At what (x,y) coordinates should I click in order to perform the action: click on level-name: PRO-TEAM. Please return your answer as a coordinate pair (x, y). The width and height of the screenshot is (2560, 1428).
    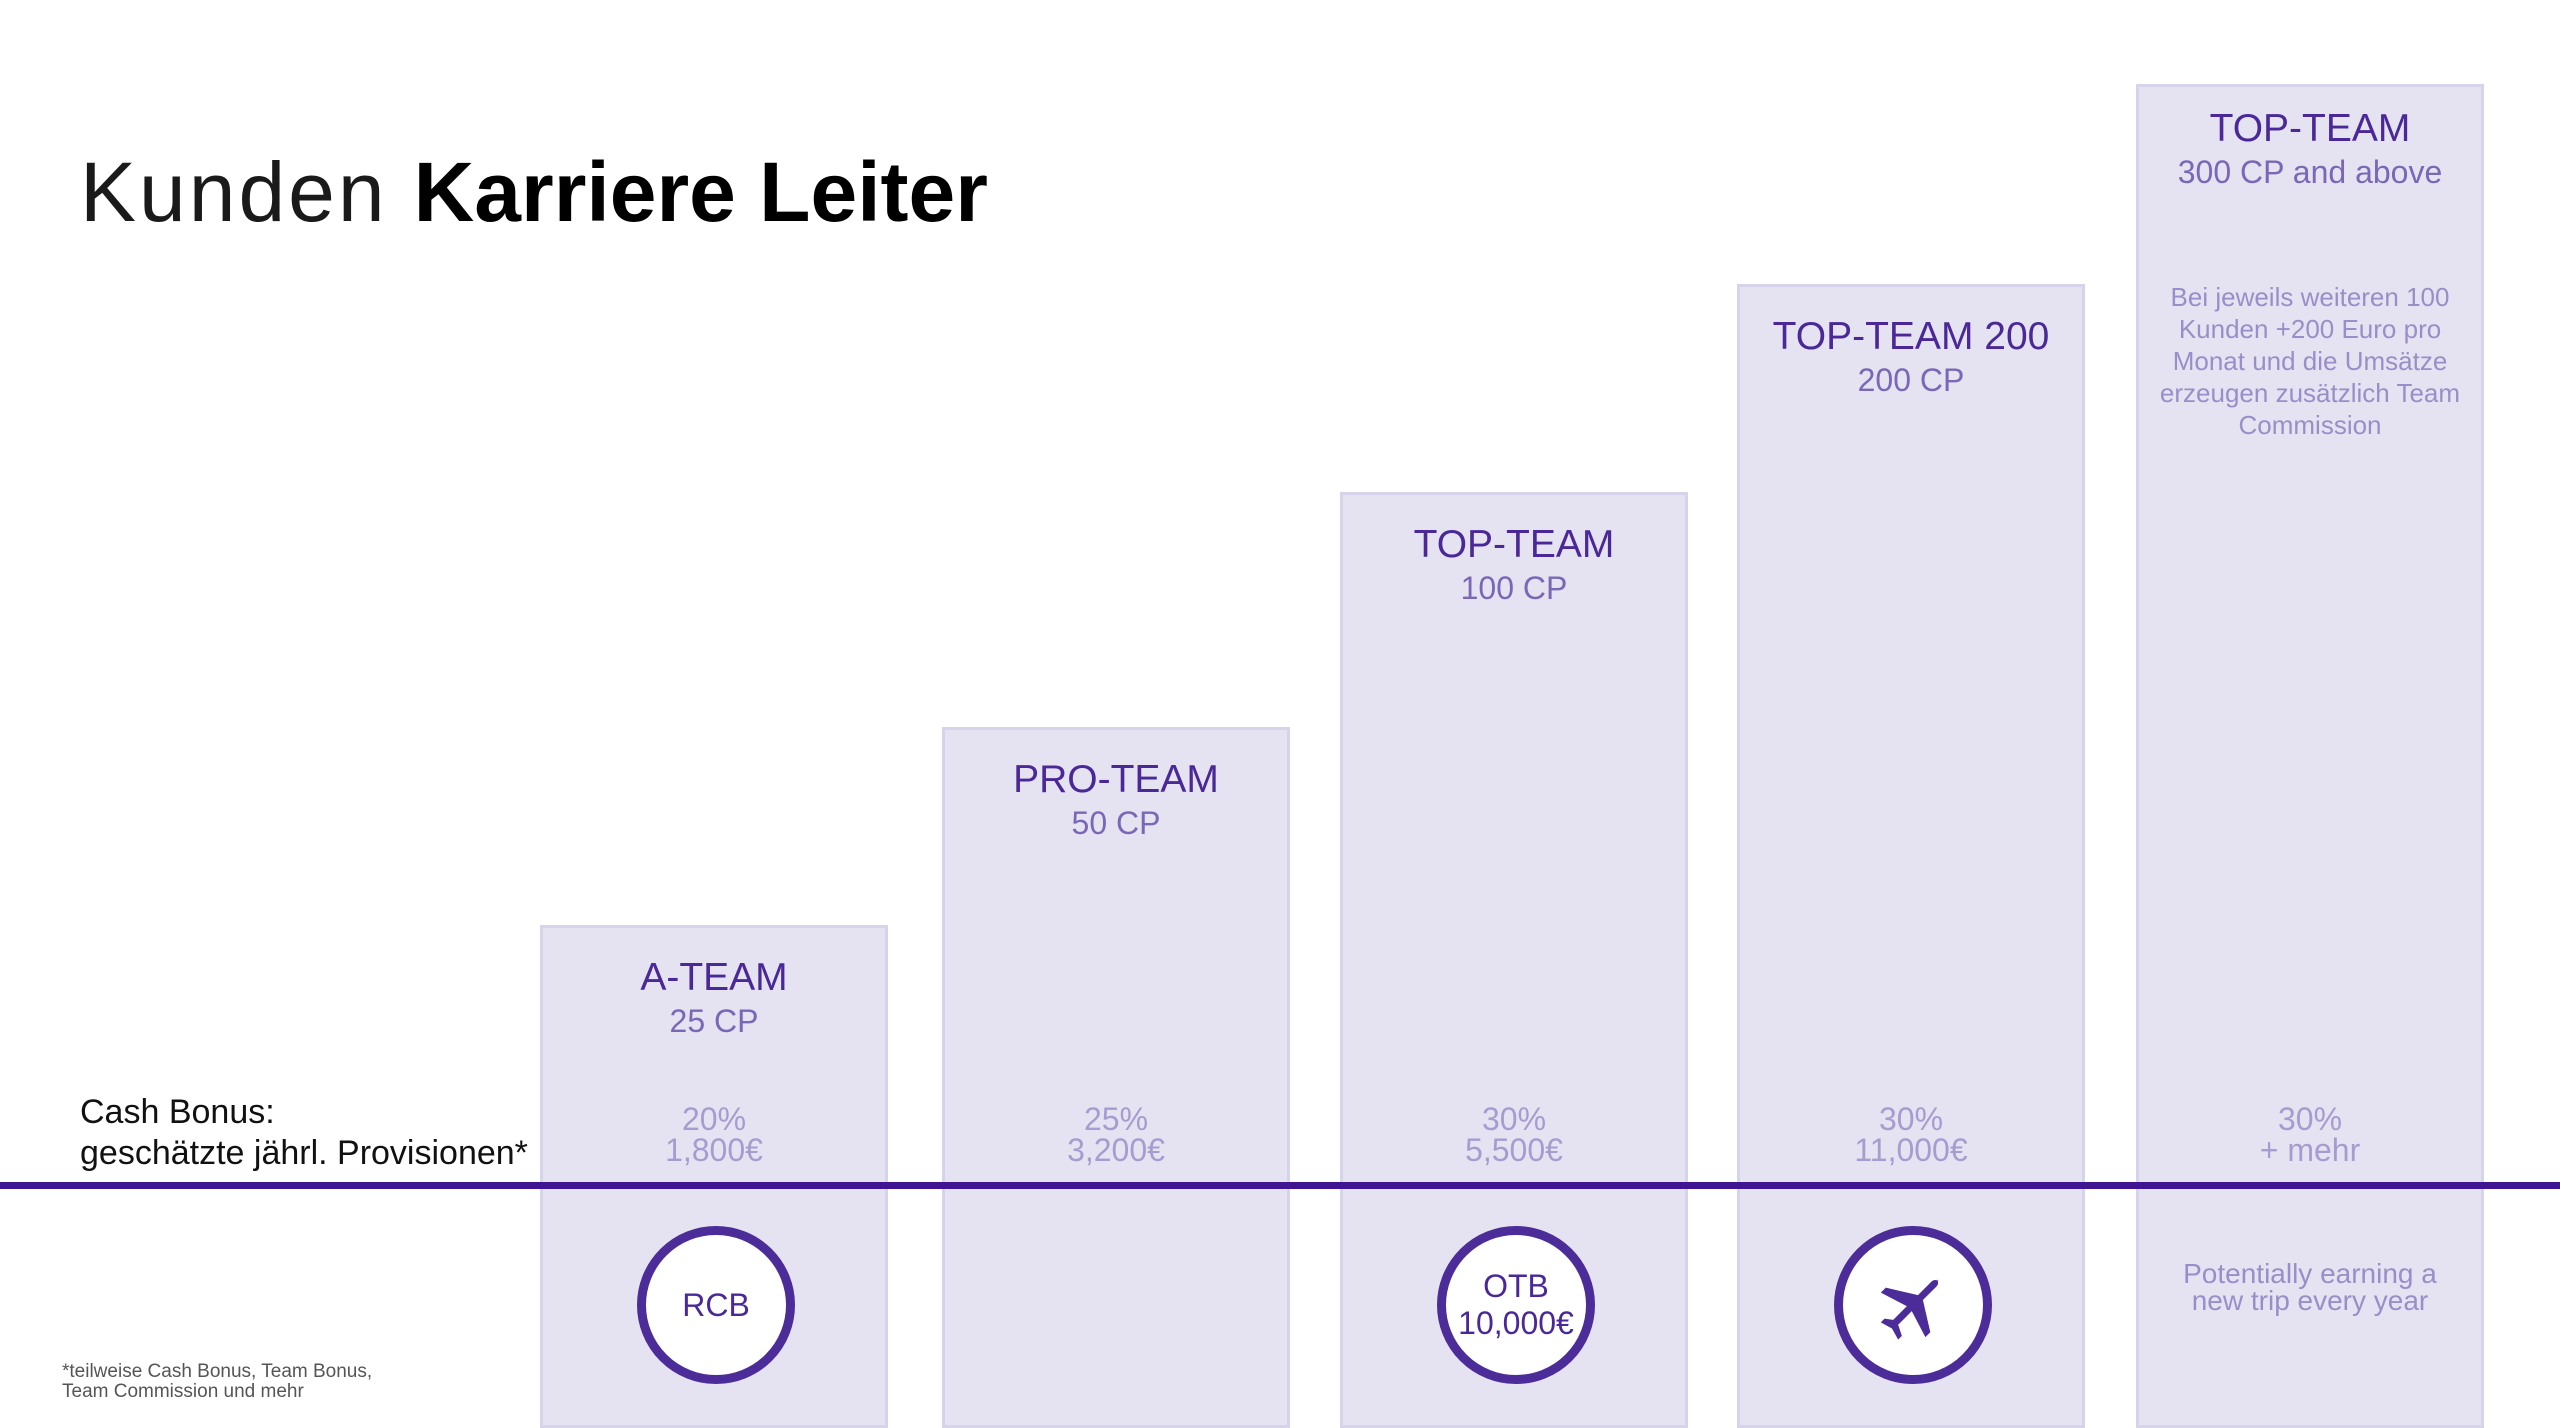
    Looking at the image, I should click on (1116, 779).